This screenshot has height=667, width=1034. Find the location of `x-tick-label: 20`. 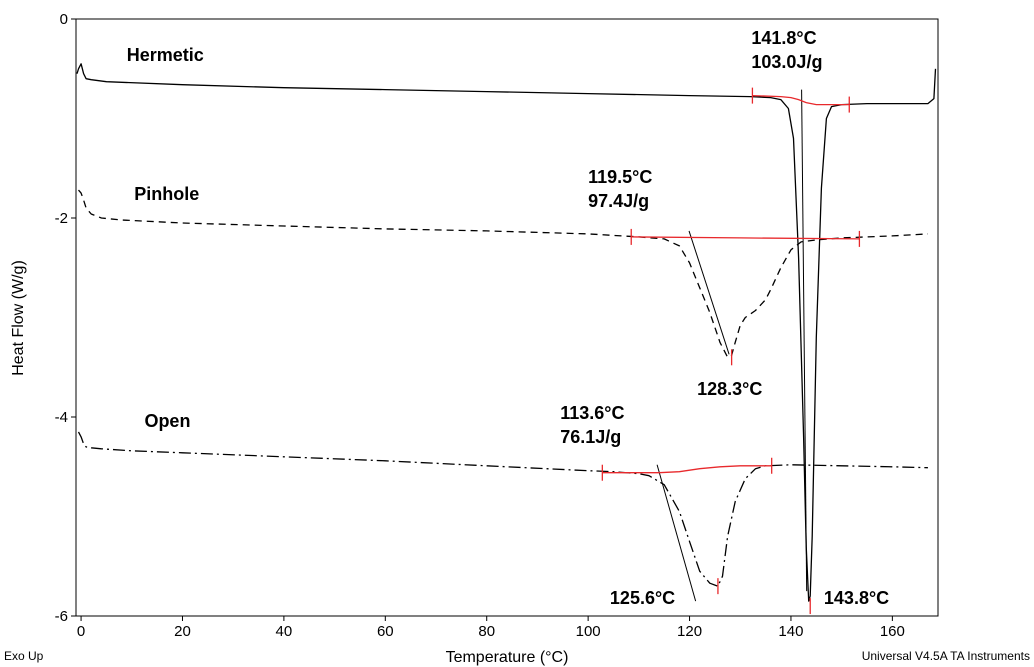

x-tick-label: 20 is located at coordinates (182, 631).